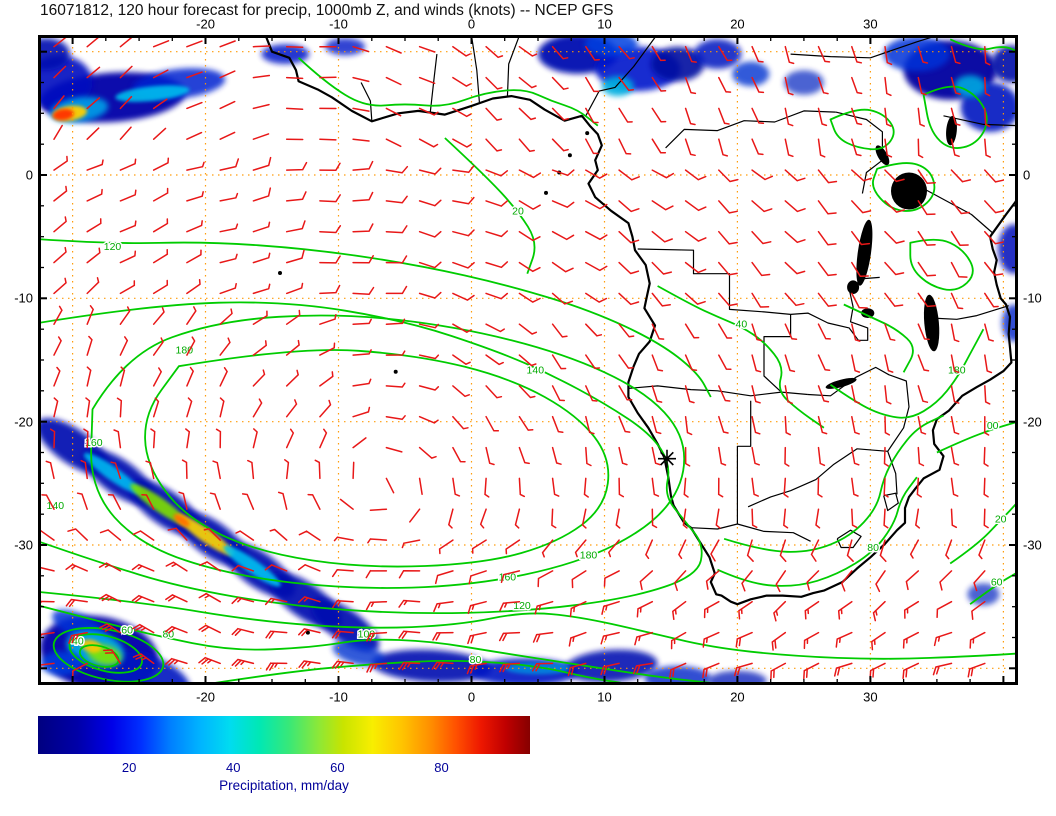  Describe the element at coordinates (337, 767) in the screenshot. I see `colorbar-tick-label: 60` at that location.